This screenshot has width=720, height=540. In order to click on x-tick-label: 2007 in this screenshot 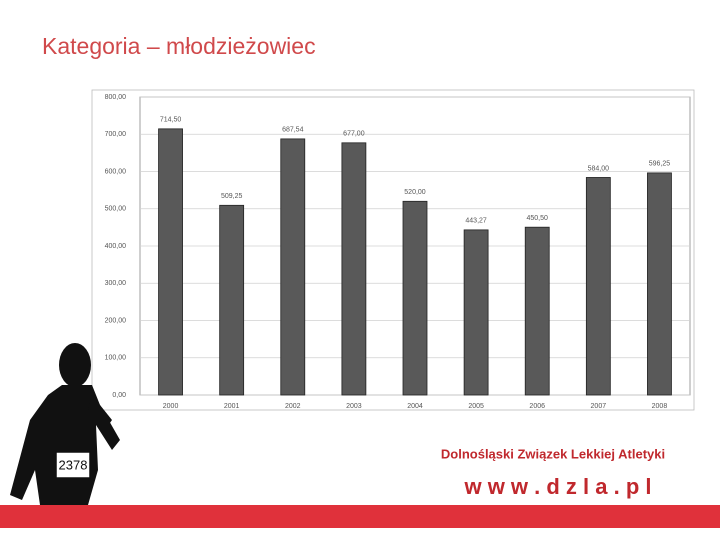, I will do `click(599, 406)`.